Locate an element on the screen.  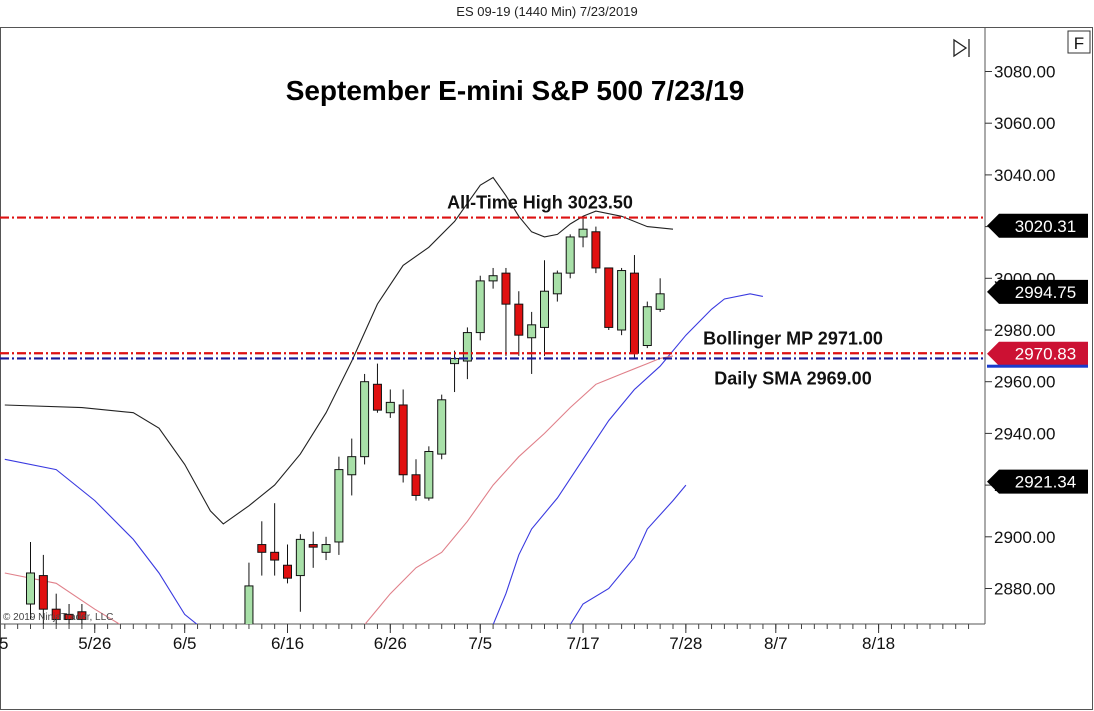
y-tick-label: 2960.00 is located at coordinates (1024, 382).